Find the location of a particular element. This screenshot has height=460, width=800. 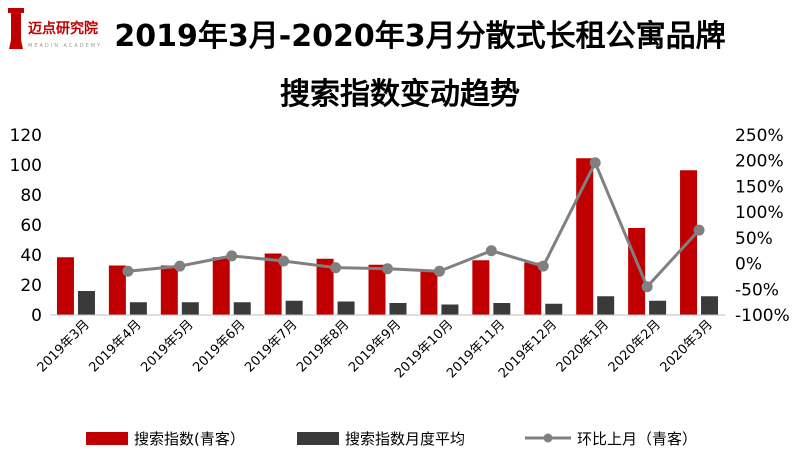

brand-logo: 迈点研究院 MEADIN ACADEMY is located at coordinates (55, 28).